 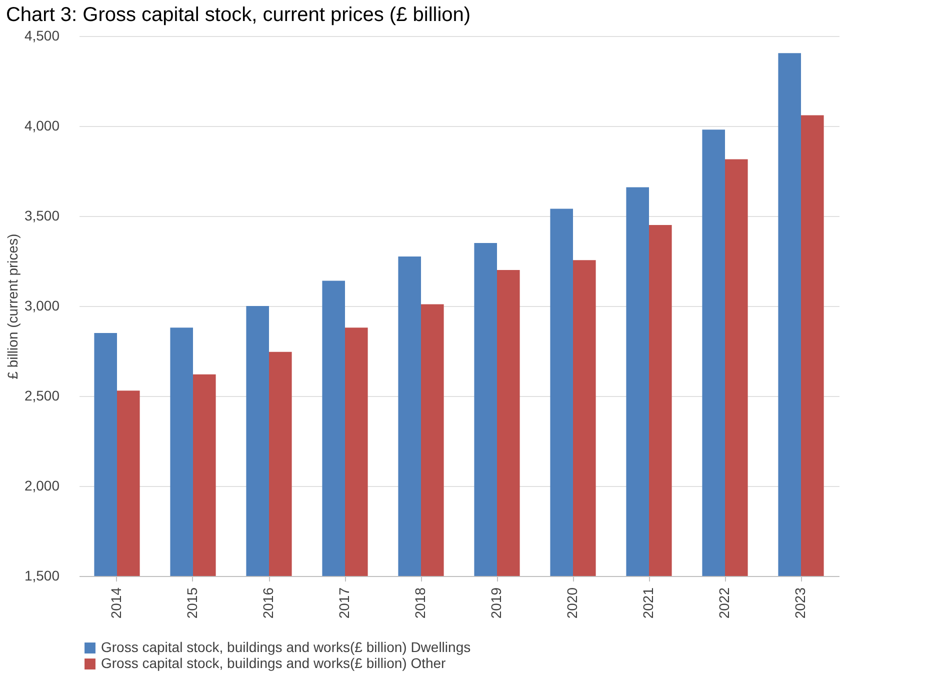 I want to click on legend-label: Gross capital stock, buildings and works(£ billion) Dwellings, so click(x=286, y=647).